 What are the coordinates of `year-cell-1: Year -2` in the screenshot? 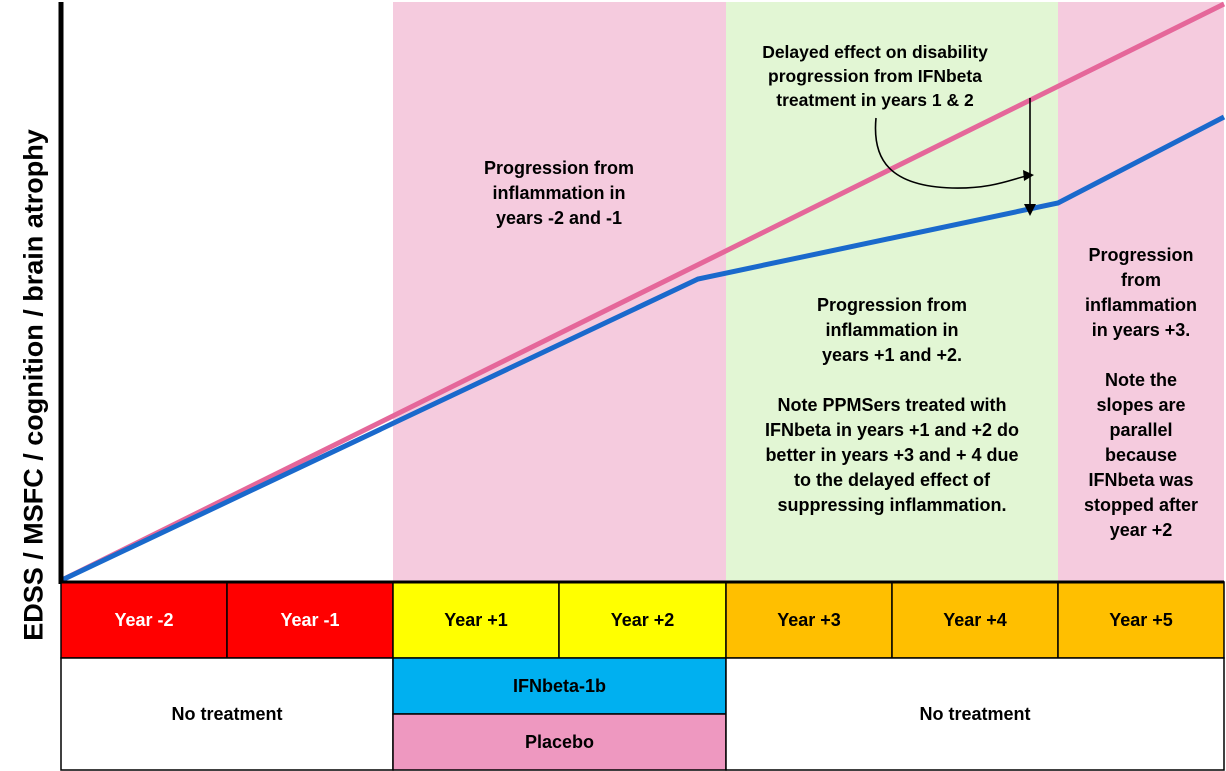 It's located at (144, 620).